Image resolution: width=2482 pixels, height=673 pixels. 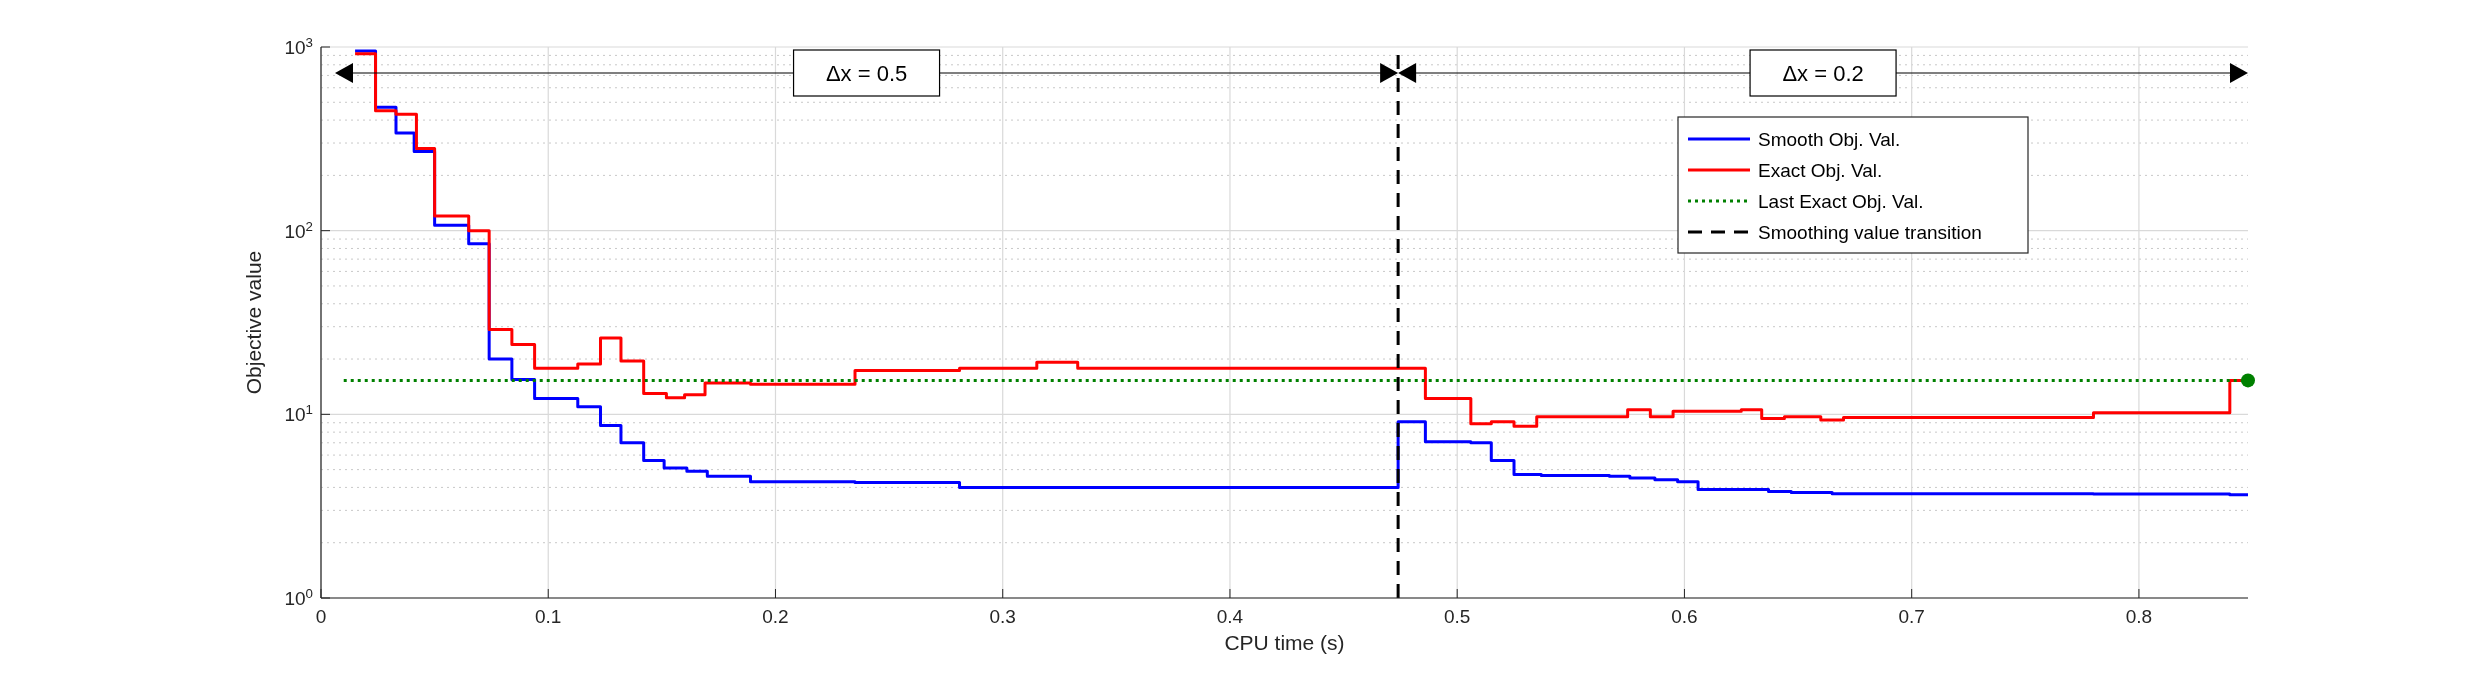 I want to click on annotation: Δx = 0.5, so click(x=866, y=73).